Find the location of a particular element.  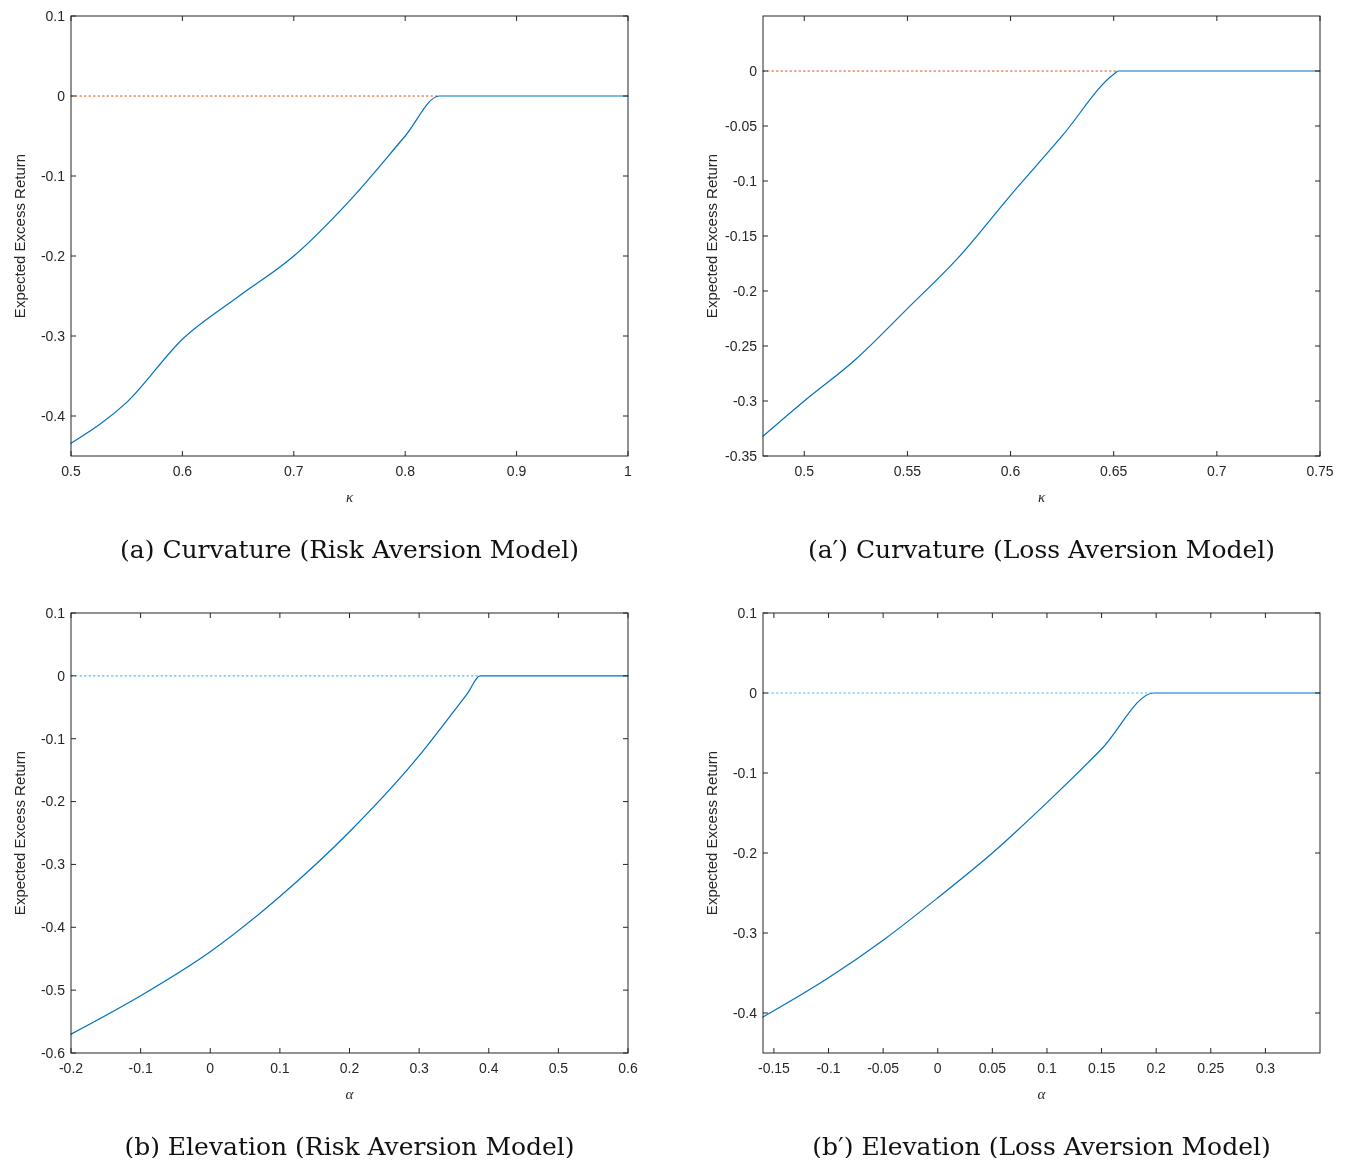

y-tick-label: -0.35 is located at coordinates (741, 455).